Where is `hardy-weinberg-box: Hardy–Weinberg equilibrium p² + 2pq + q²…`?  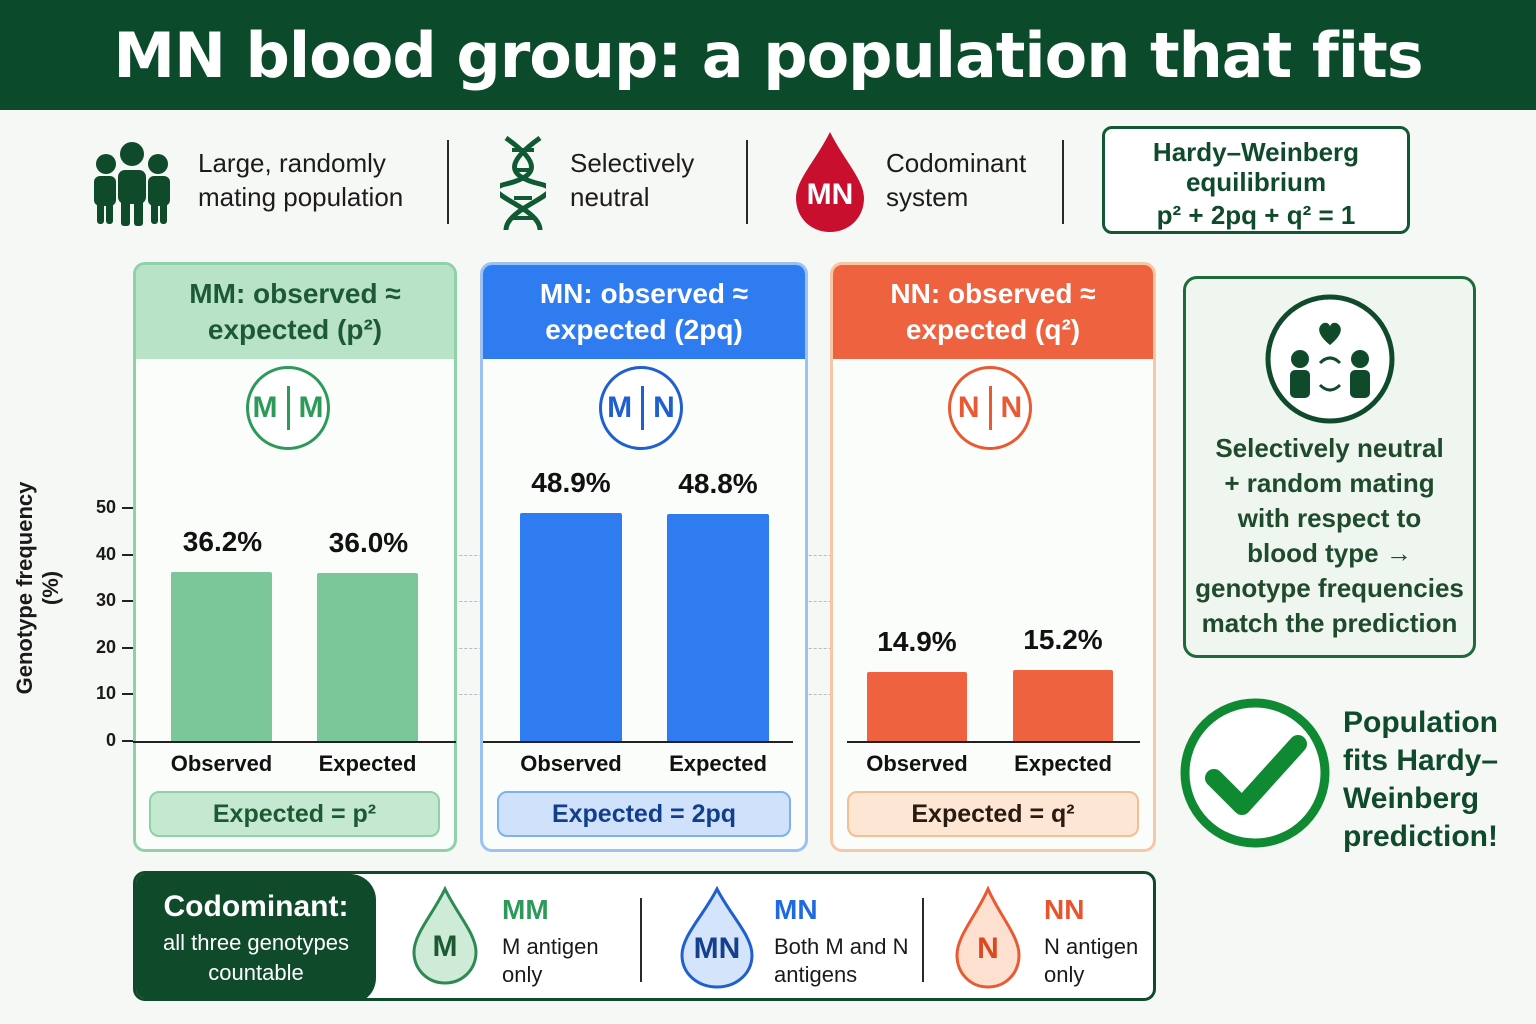
hardy-weinberg-box: Hardy–Weinberg equilibrium p² + 2pq + q²… is located at coordinates (1256, 180).